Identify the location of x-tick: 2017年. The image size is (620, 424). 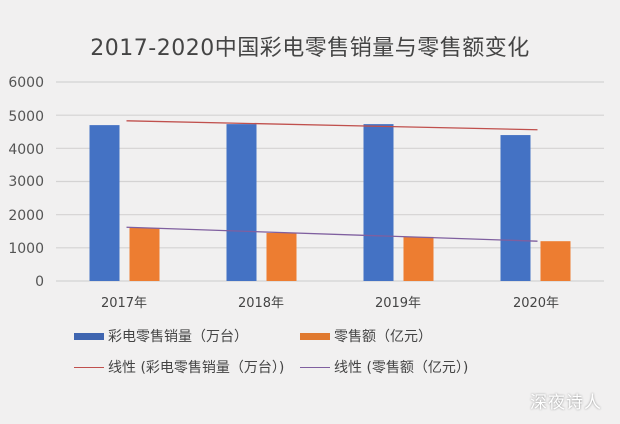
(124, 303).